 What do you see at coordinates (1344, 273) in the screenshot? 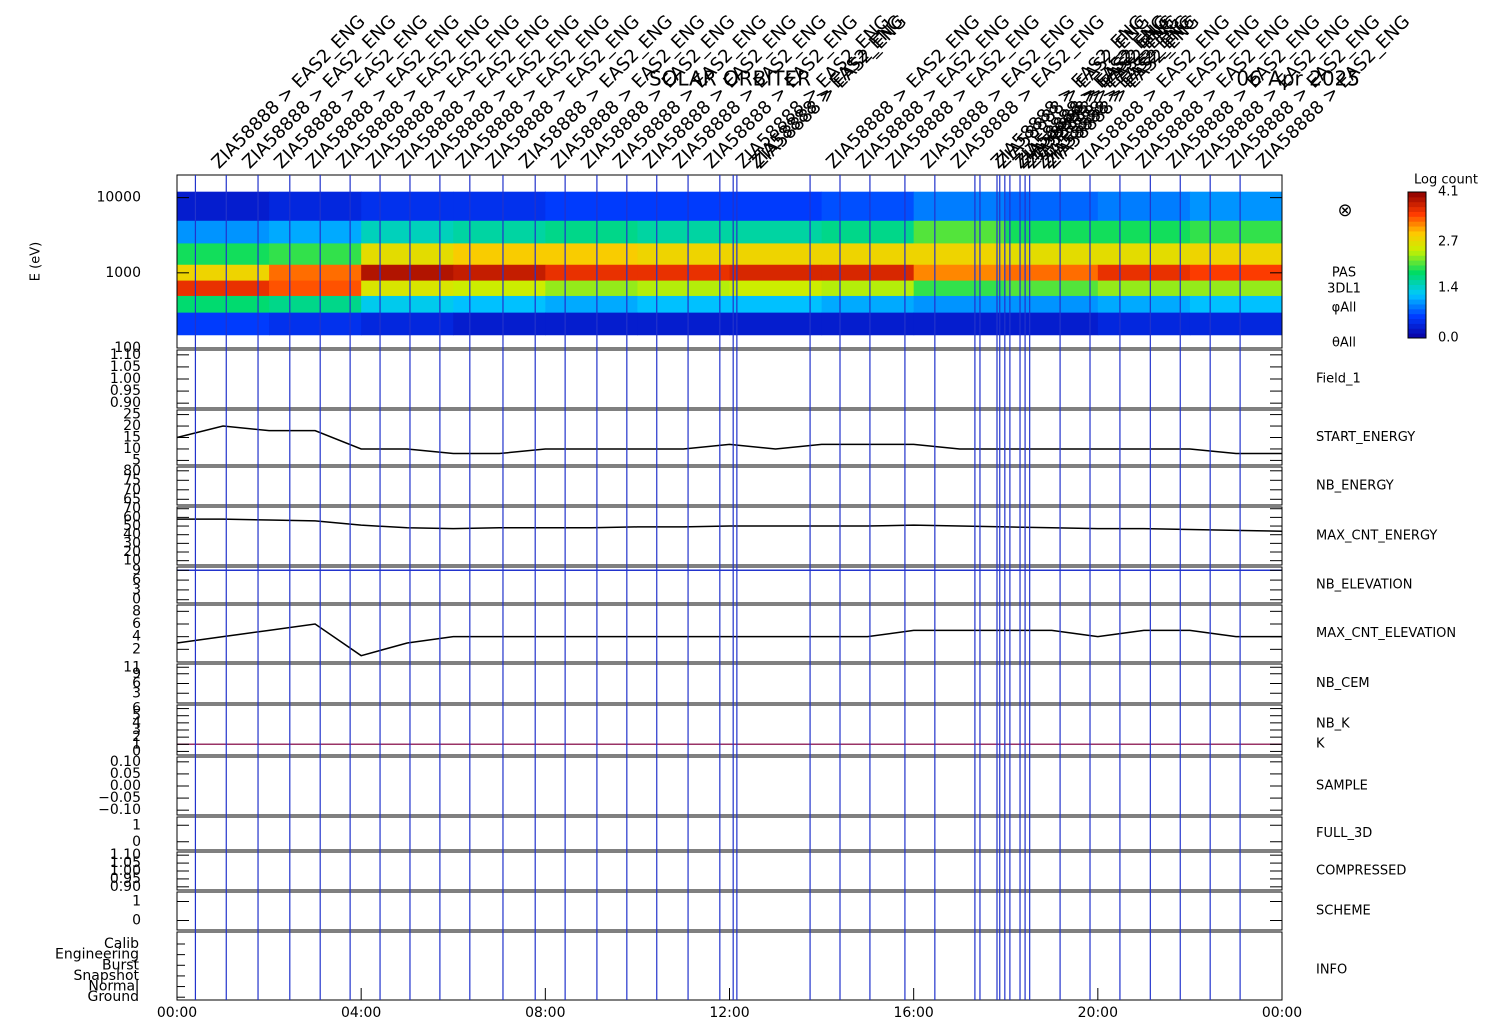
I see `panel-label: PAS` at bounding box center [1344, 273].